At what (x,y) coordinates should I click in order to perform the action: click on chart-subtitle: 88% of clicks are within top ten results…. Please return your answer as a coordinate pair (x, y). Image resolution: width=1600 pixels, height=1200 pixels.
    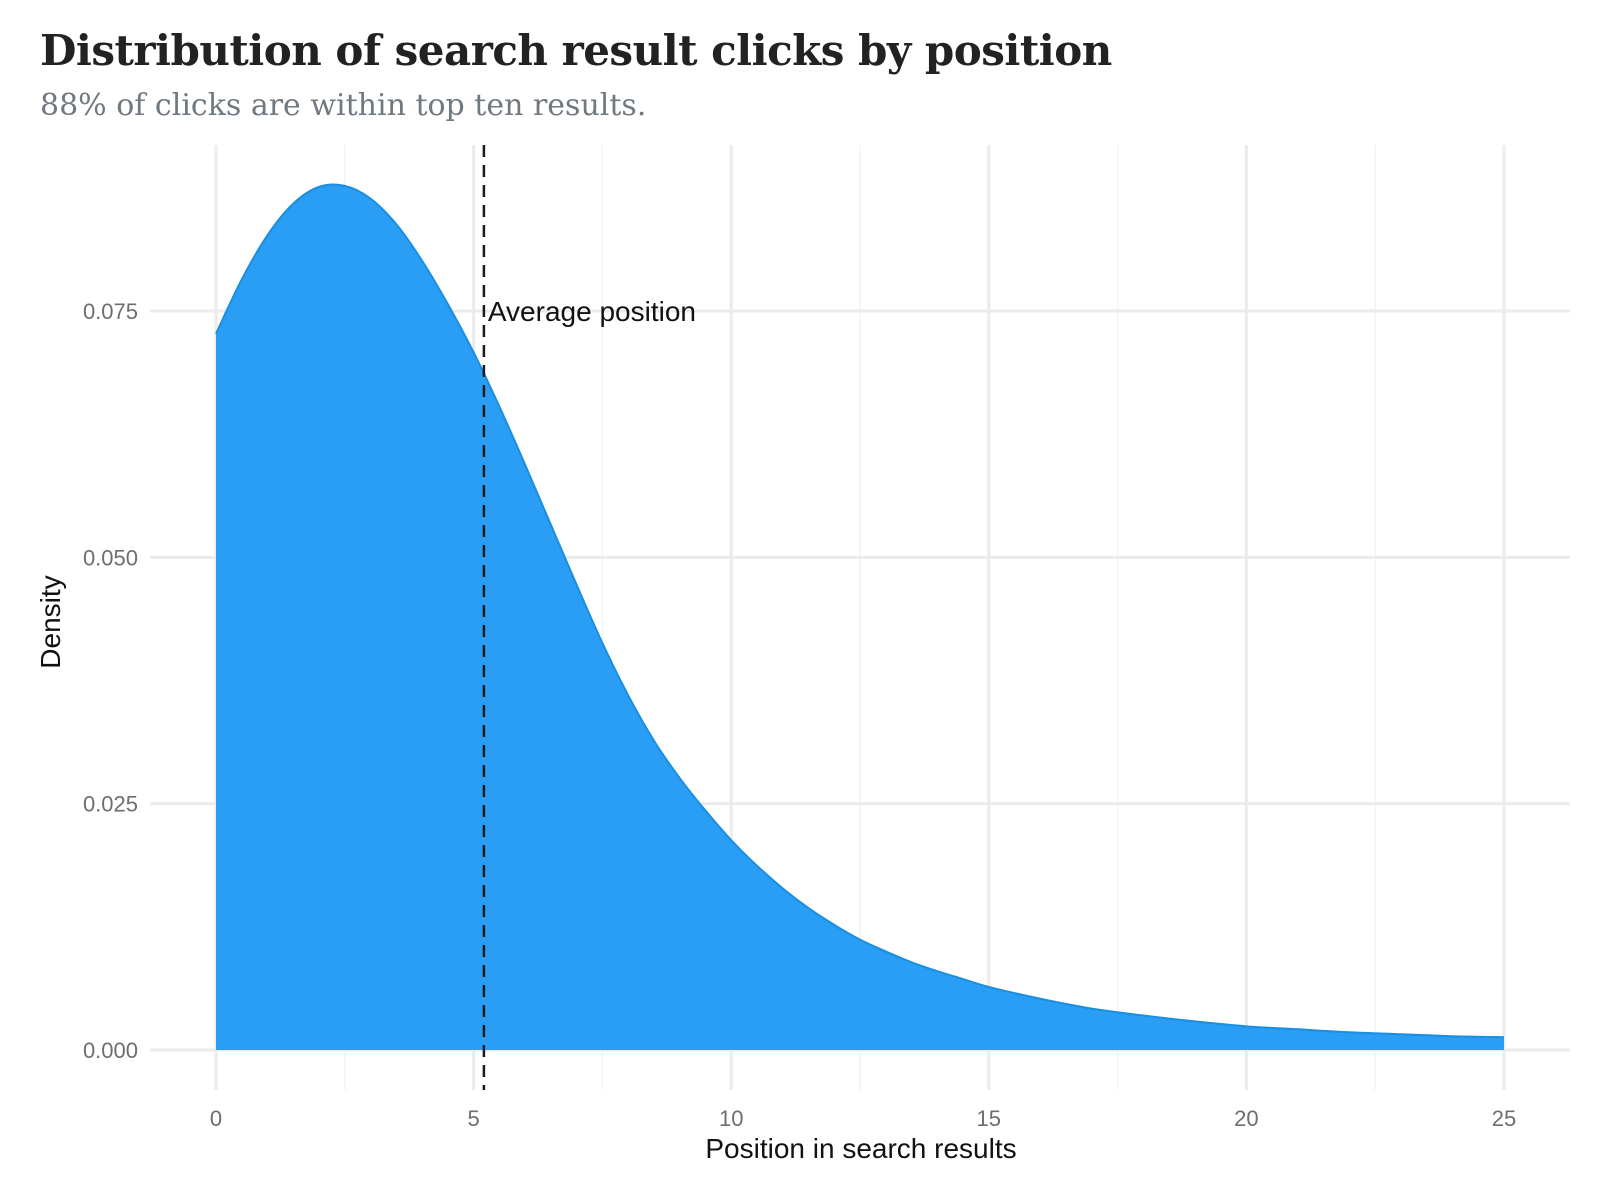
    Looking at the image, I should click on (343, 105).